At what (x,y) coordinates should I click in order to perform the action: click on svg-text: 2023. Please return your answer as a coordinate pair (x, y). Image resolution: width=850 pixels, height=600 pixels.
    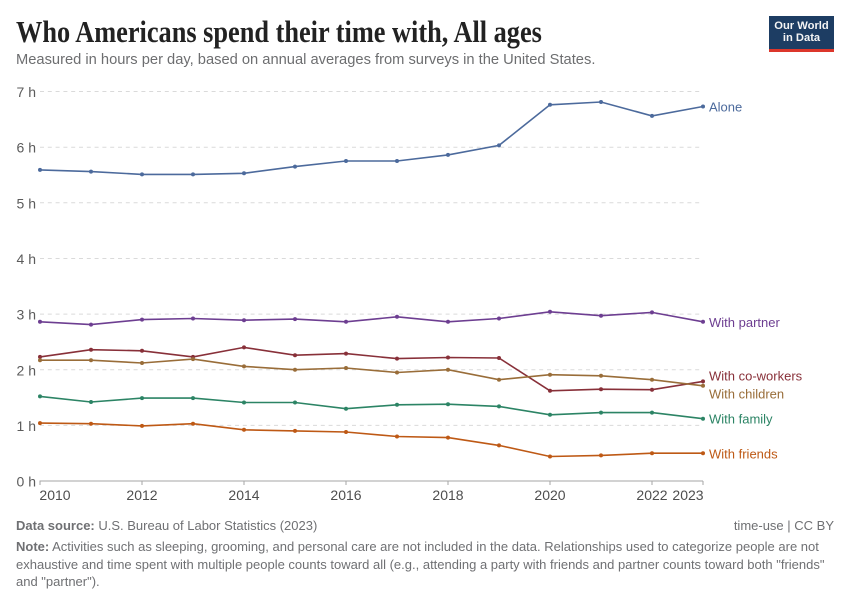
    Looking at the image, I should click on (687, 495).